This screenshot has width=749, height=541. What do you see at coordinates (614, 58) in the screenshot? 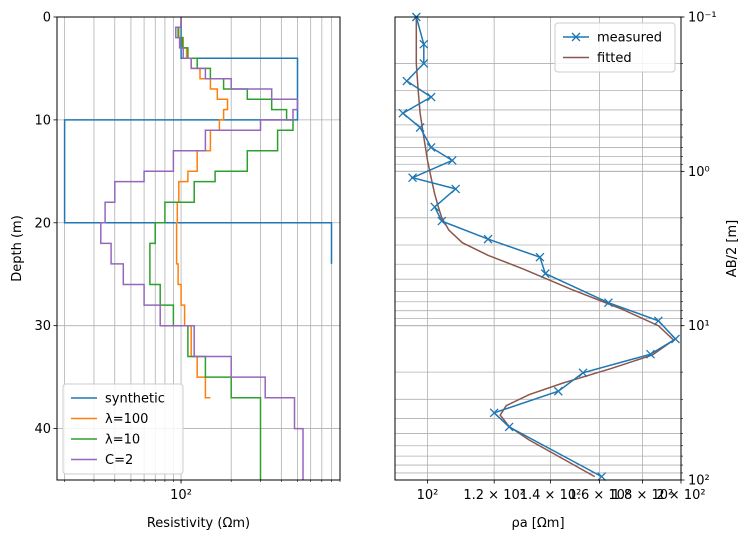
I see `right-legend-label: fitted` at bounding box center [614, 58].